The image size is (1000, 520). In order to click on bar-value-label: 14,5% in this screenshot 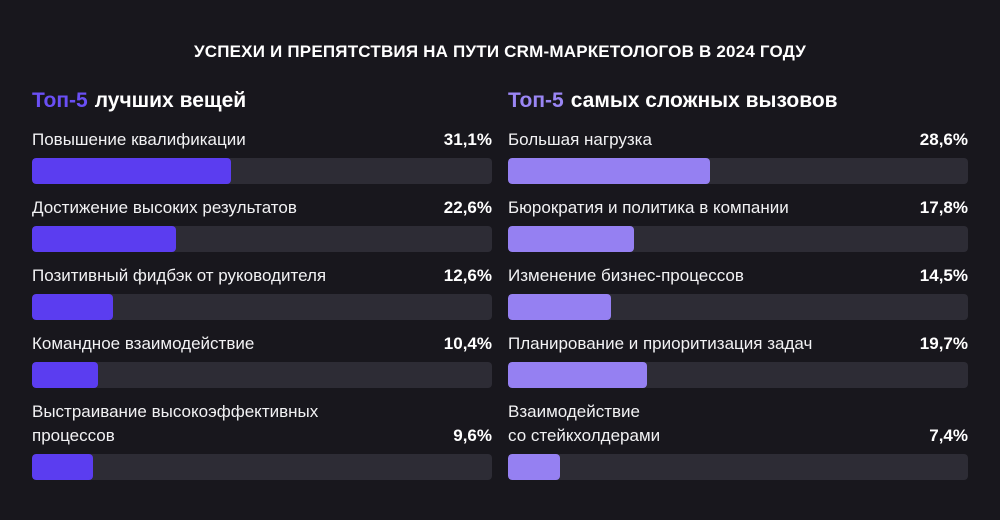, I will do `click(943, 275)`.